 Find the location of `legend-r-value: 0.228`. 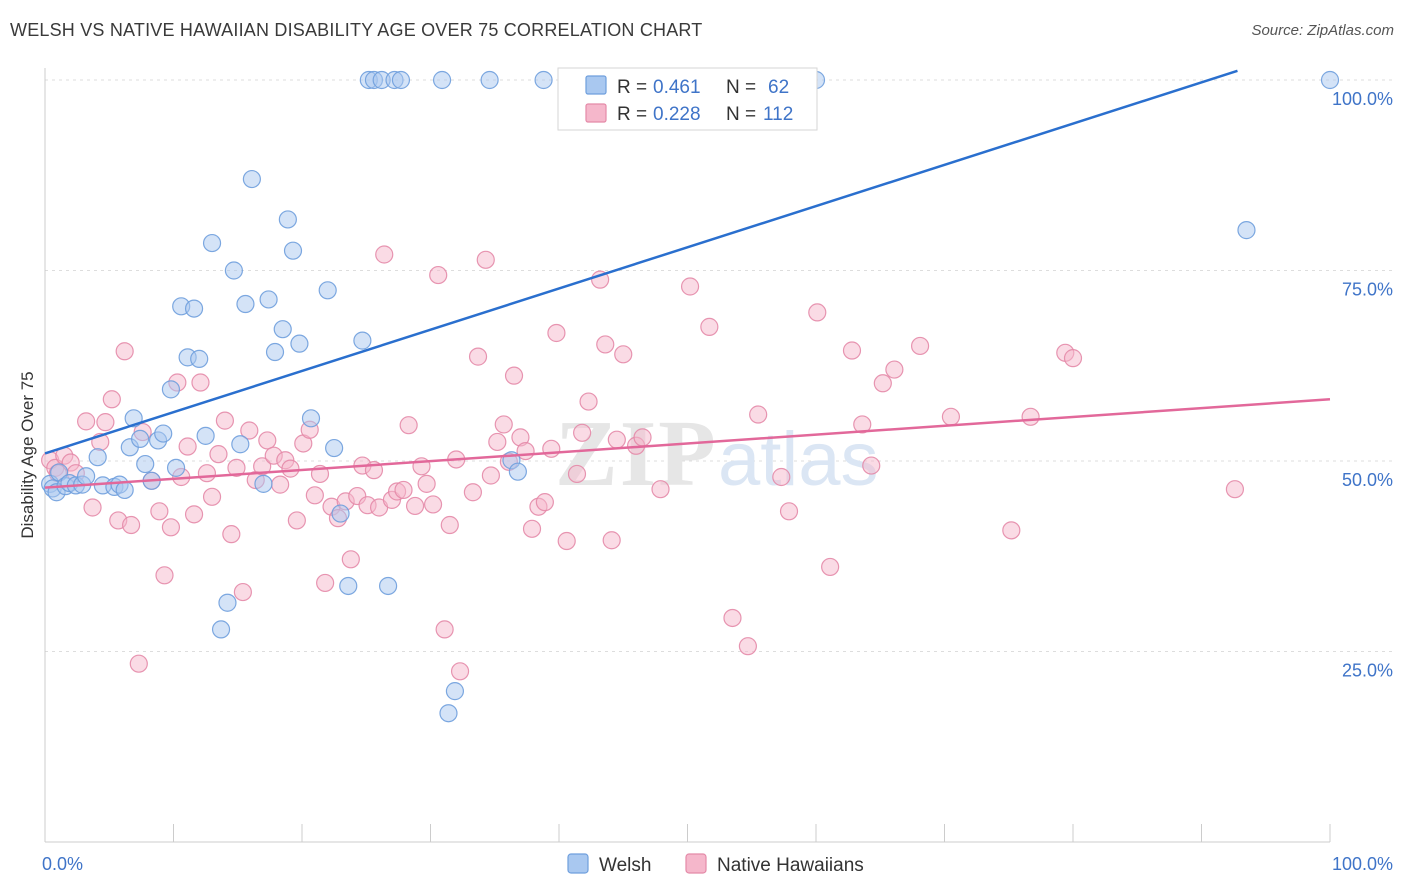

legend-r-value: 0.228 is located at coordinates (677, 114).